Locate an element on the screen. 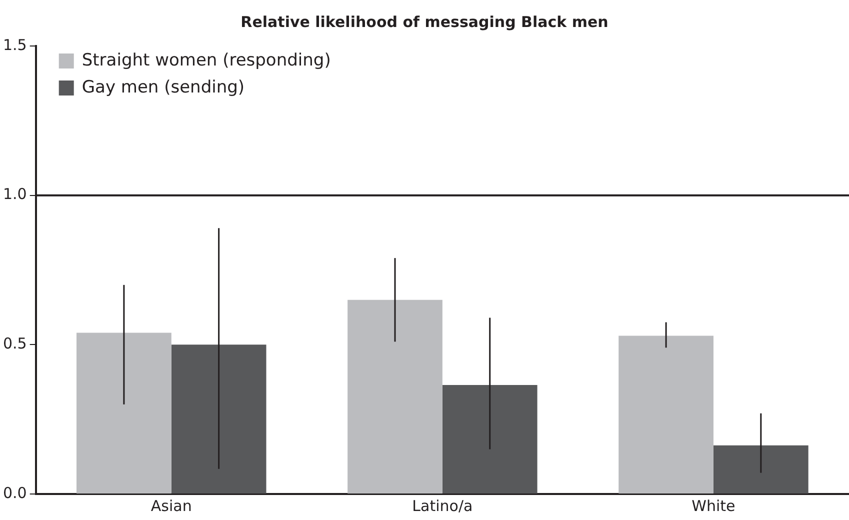  x-tick-label: White is located at coordinates (714, 505).